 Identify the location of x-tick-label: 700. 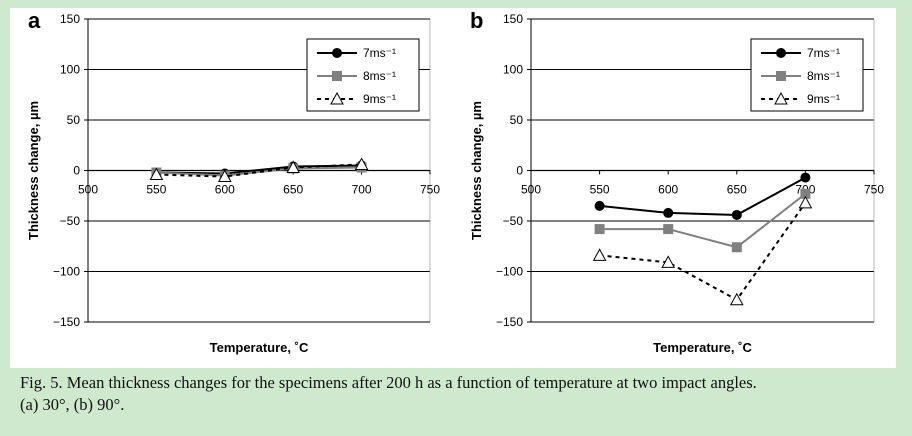
(362, 190).